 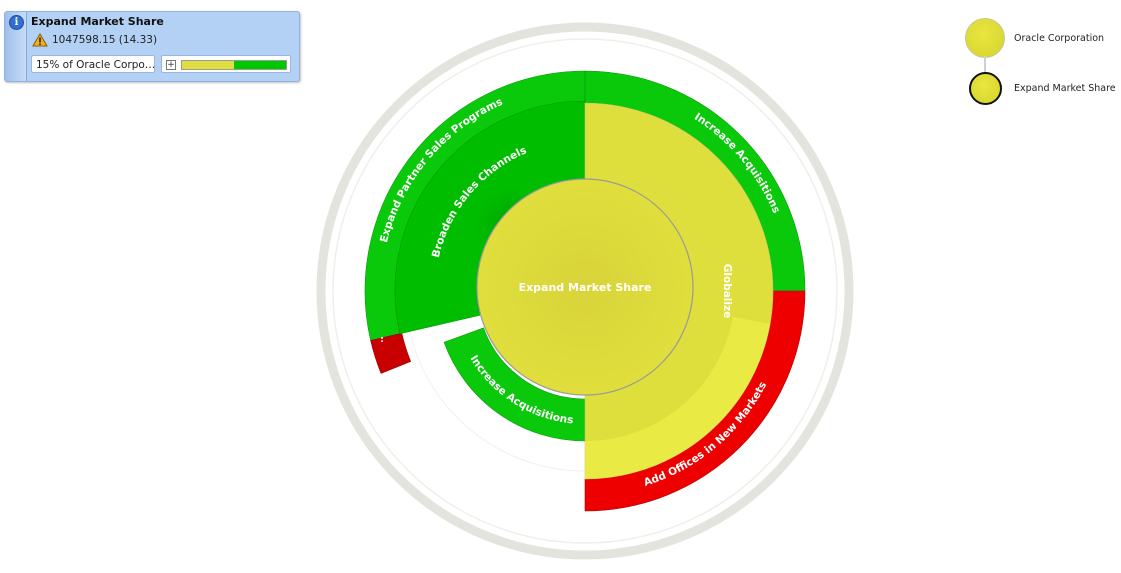 What do you see at coordinates (40, 40) in the screenshot?
I see `warning-icon` at bounding box center [40, 40].